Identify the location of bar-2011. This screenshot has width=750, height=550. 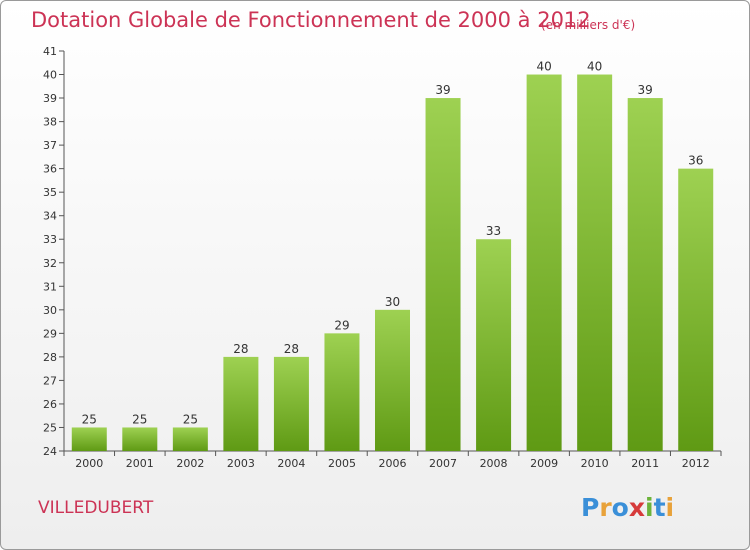
(645, 274).